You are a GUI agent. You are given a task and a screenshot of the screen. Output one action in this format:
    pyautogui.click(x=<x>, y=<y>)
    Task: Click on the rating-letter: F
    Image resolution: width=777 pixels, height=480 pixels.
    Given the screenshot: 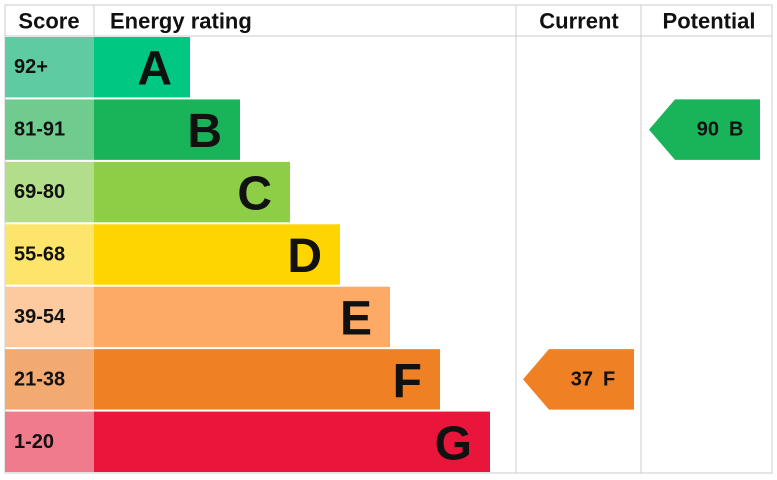 What is the action you would take?
    pyautogui.click(x=407, y=381)
    